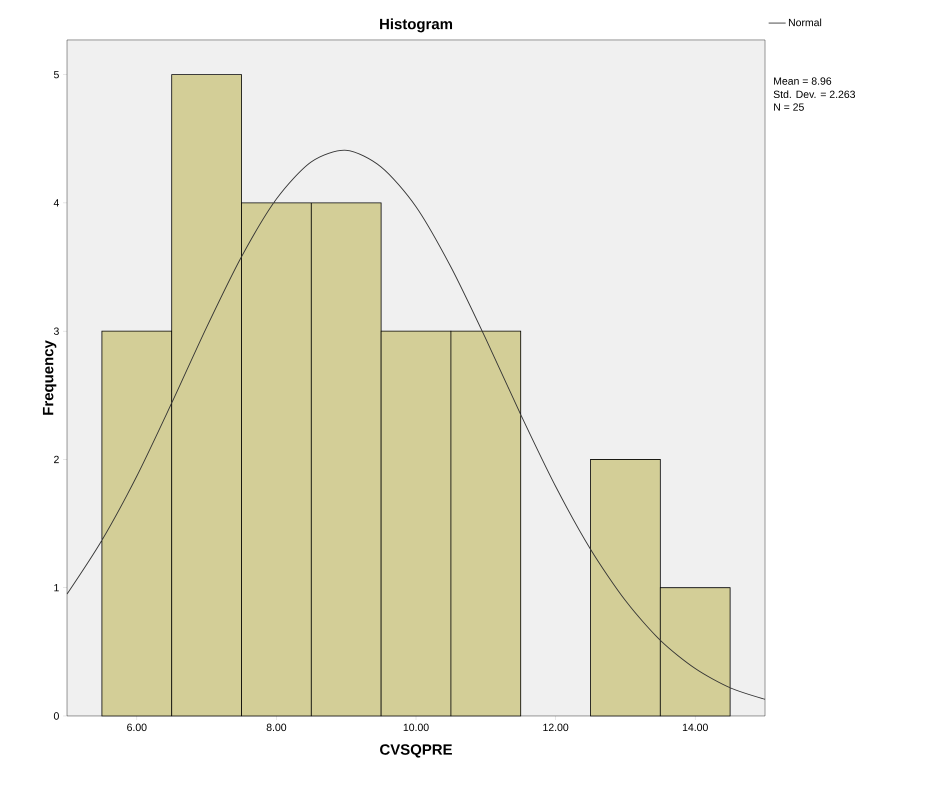 The height and width of the screenshot is (797, 933). Describe the element at coordinates (803, 81) in the screenshot. I see `text: Mean = 8.96` at that location.